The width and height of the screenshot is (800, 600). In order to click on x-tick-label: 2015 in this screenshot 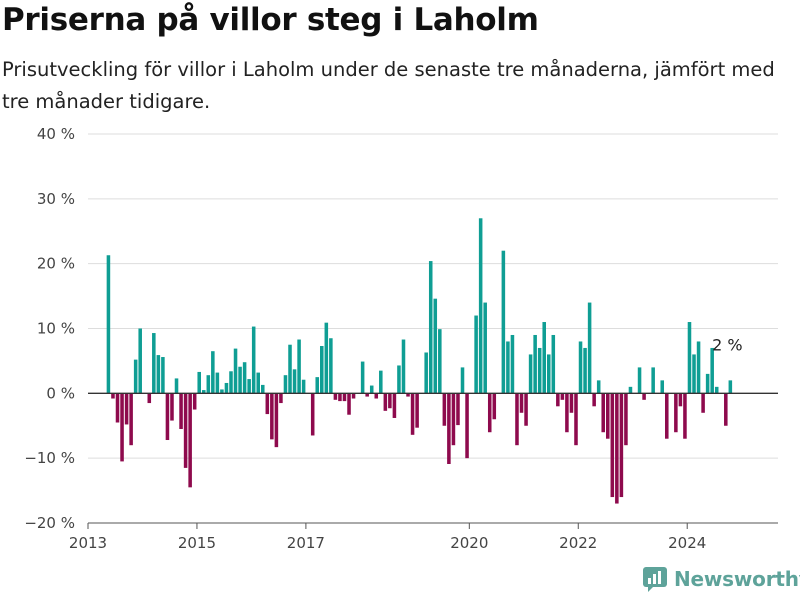, I will do `click(197, 543)`.